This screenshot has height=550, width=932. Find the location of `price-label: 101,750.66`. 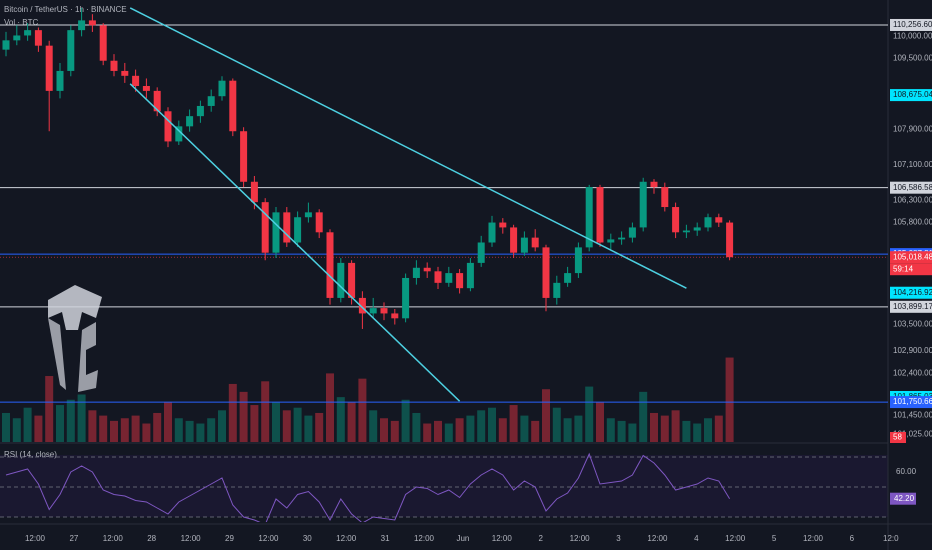

price-label: 101,750.66 is located at coordinates (912, 401).